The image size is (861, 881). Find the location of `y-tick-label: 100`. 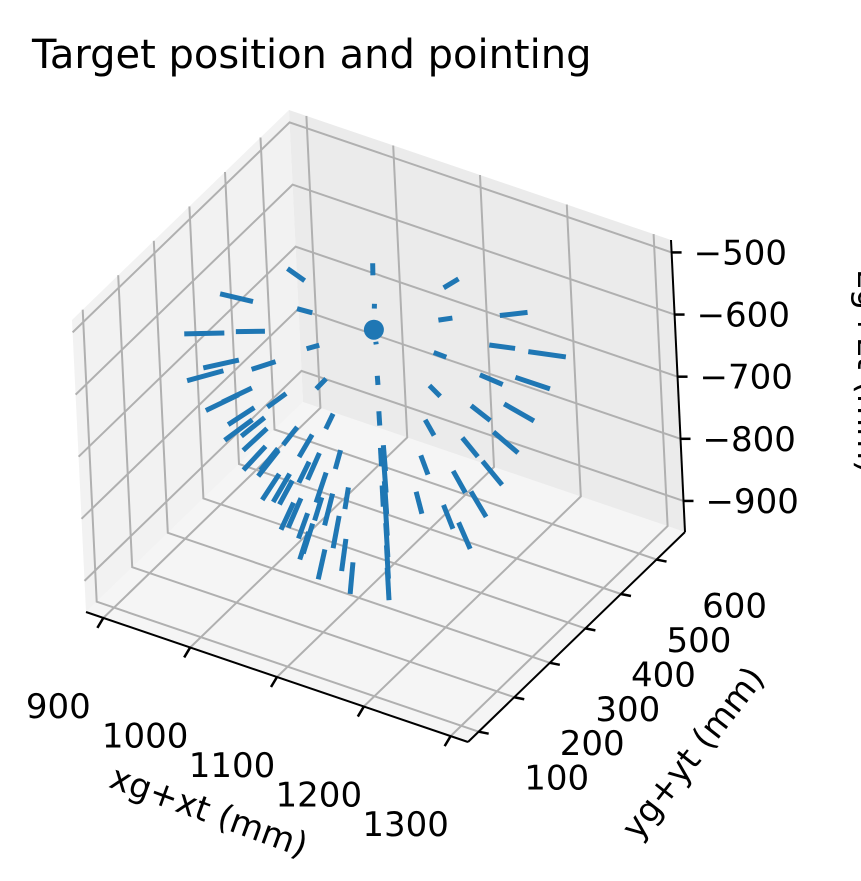

y-tick-label: 100 is located at coordinates (556, 779).